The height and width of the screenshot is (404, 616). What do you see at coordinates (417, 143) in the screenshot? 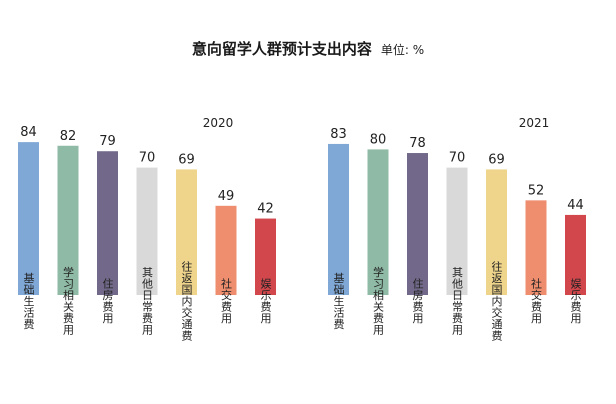
I see `data-label: 78` at bounding box center [417, 143].